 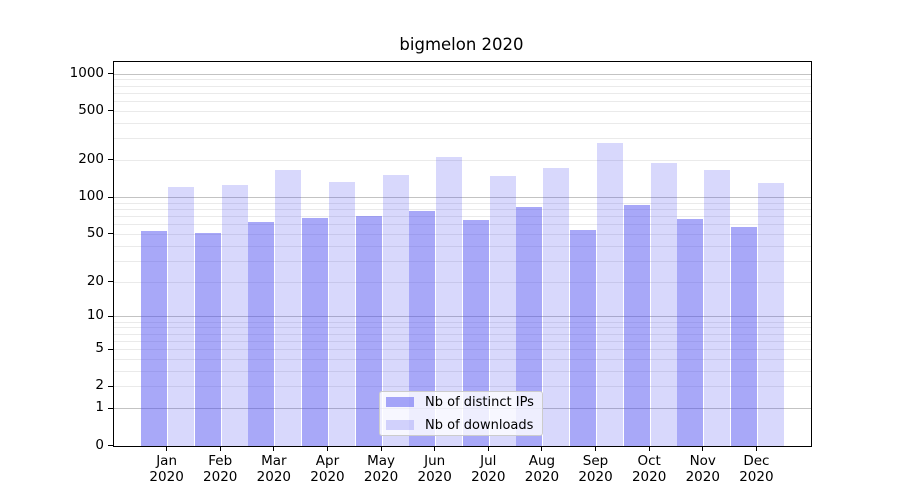 What do you see at coordinates (400, 402) in the screenshot?
I see `legend-swatch-distinct-ips` at bounding box center [400, 402].